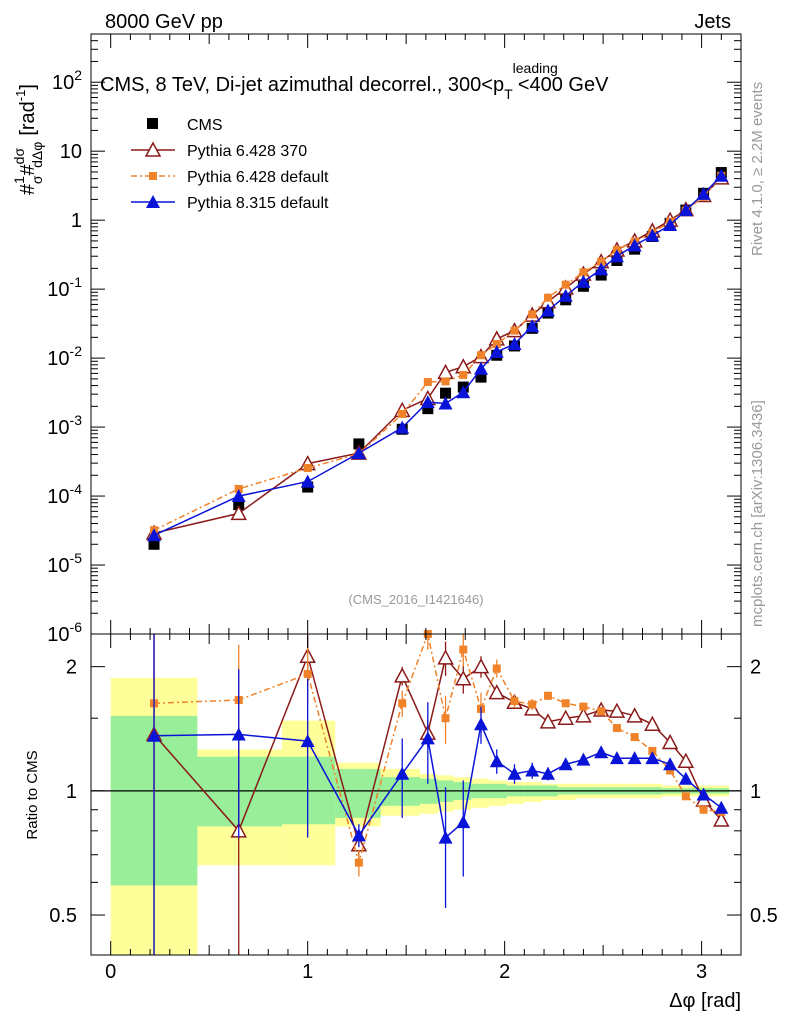 The width and height of the screenshot is (786, 1024). Describe the element at coordinates (504, 972) in the screenshot. I see `x-tick-label-2: 2` at that location.